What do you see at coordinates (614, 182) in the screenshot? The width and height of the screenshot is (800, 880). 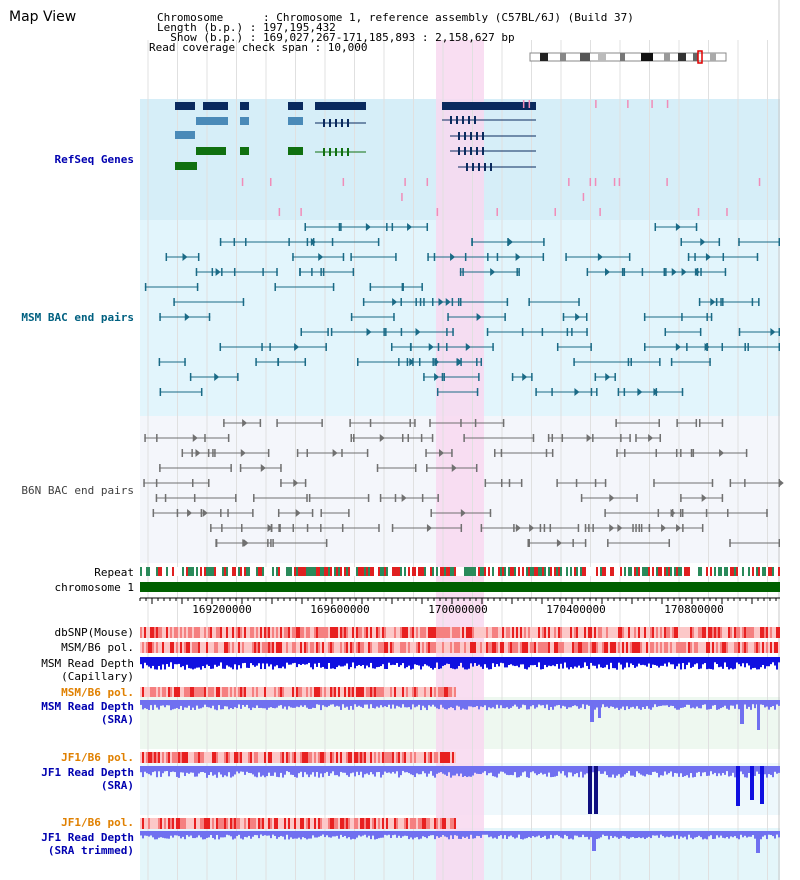 I see `short-feature` at bounding box center [614, 182].